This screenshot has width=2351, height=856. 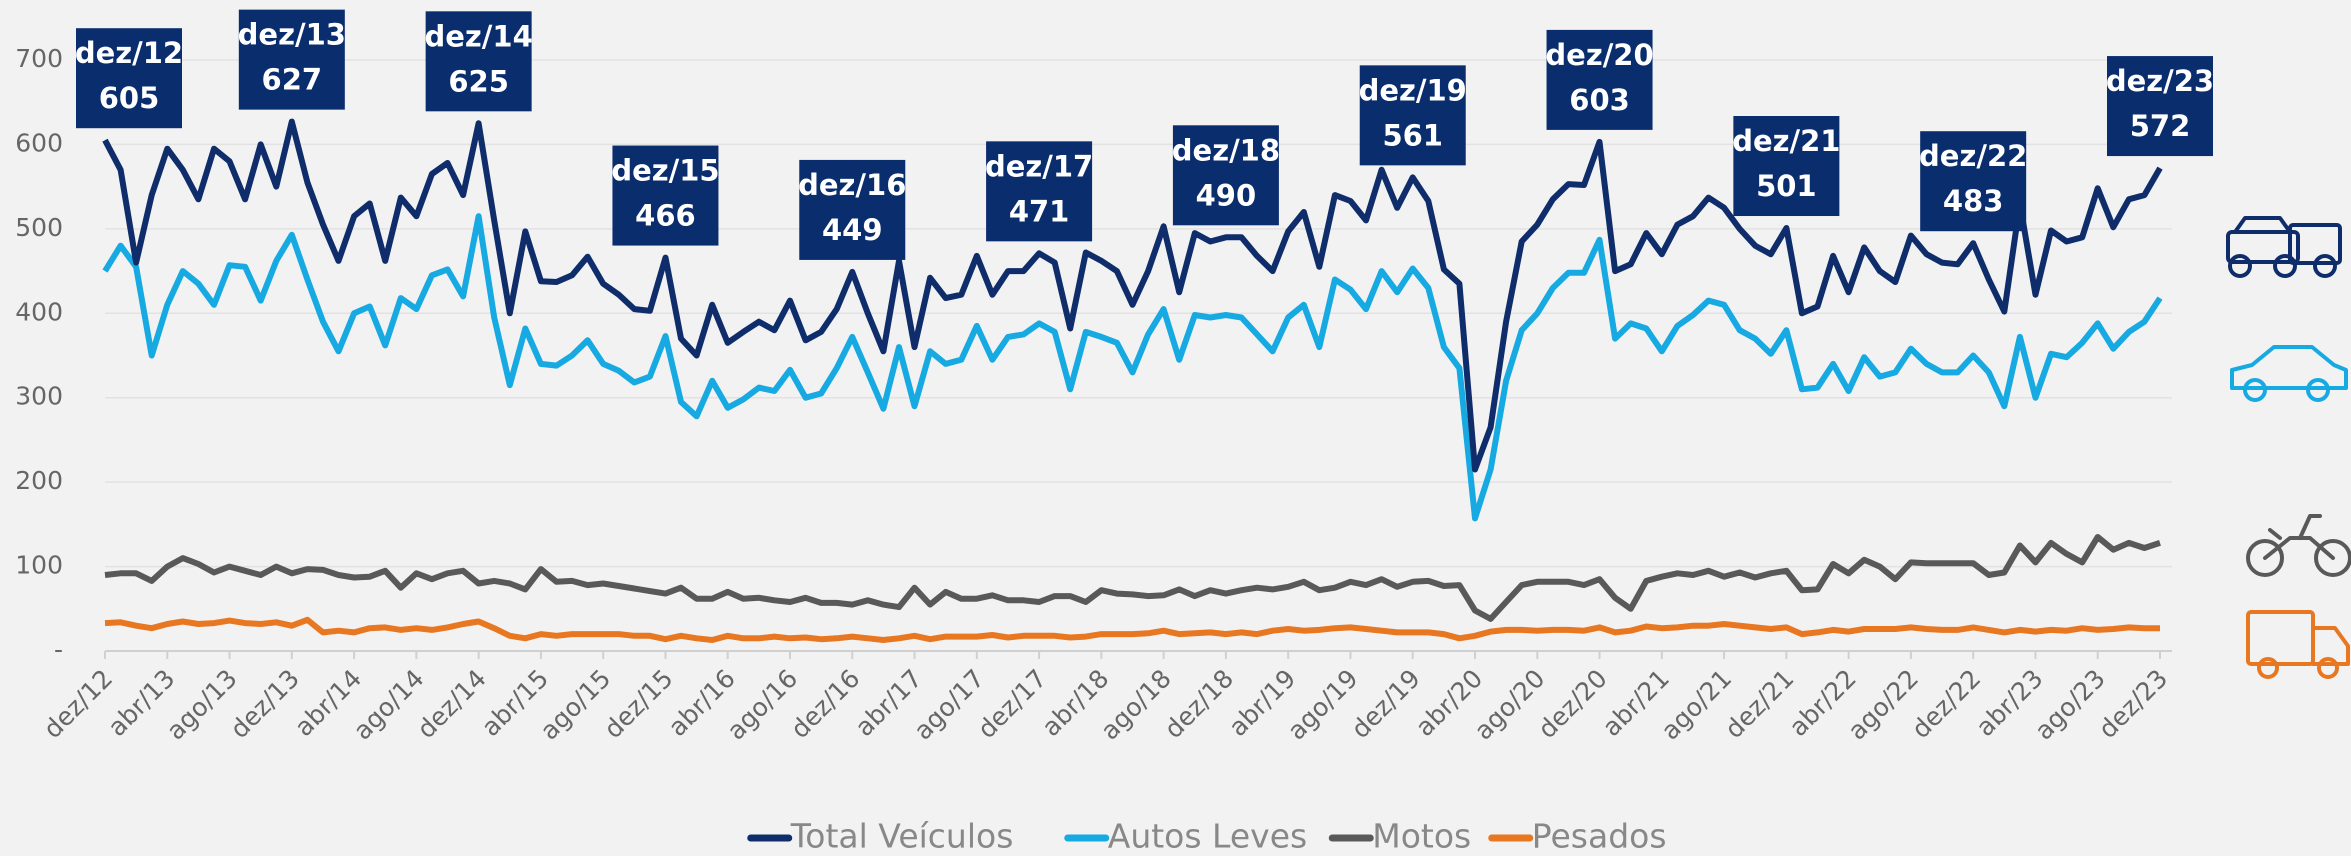 What do you see at coordinates (389, 705) in the screenshot?
I see `x-tick-label: ago/14` at bounding box center [389, 705].